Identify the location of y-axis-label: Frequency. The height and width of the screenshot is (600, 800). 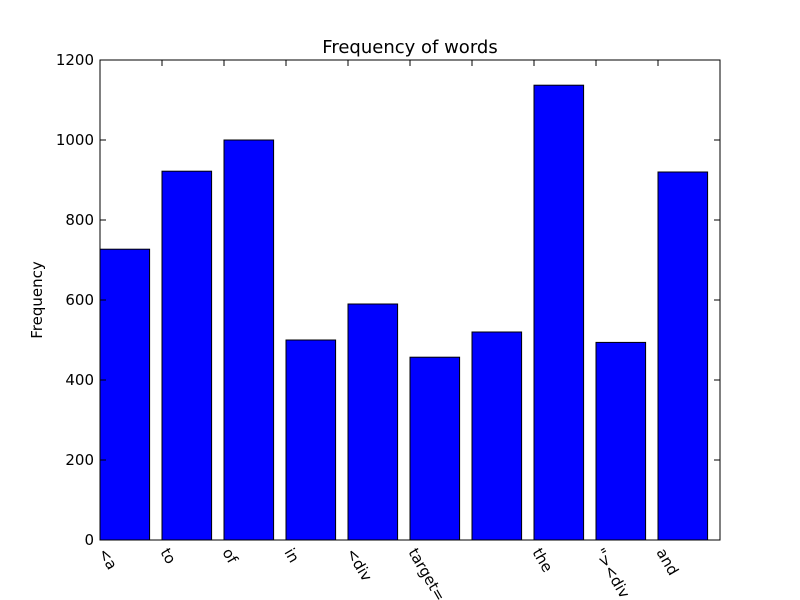
(37, 300).